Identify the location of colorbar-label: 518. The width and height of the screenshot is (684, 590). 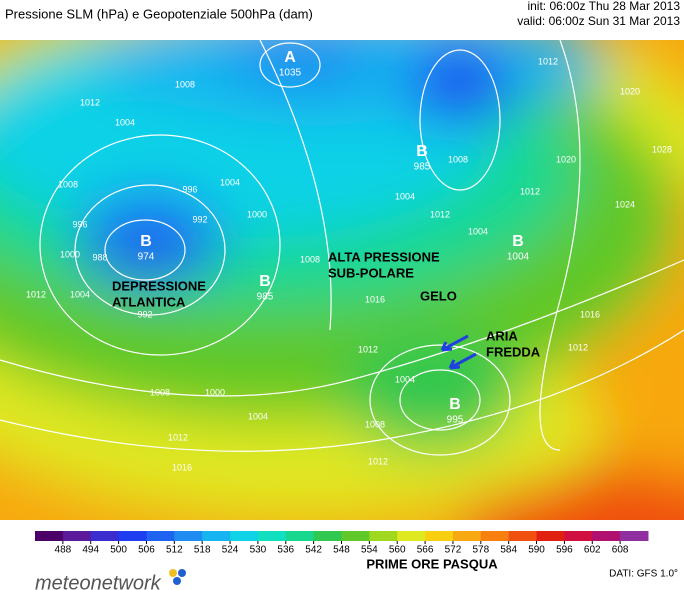
(202, 550).